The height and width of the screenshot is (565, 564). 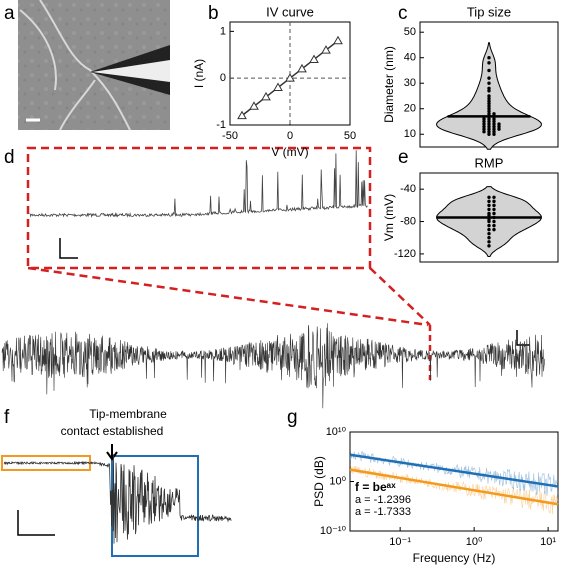 What do you see at coordinates (112, 452) in the screenshot?
I see `arrow` at bounding box center [112, 452].